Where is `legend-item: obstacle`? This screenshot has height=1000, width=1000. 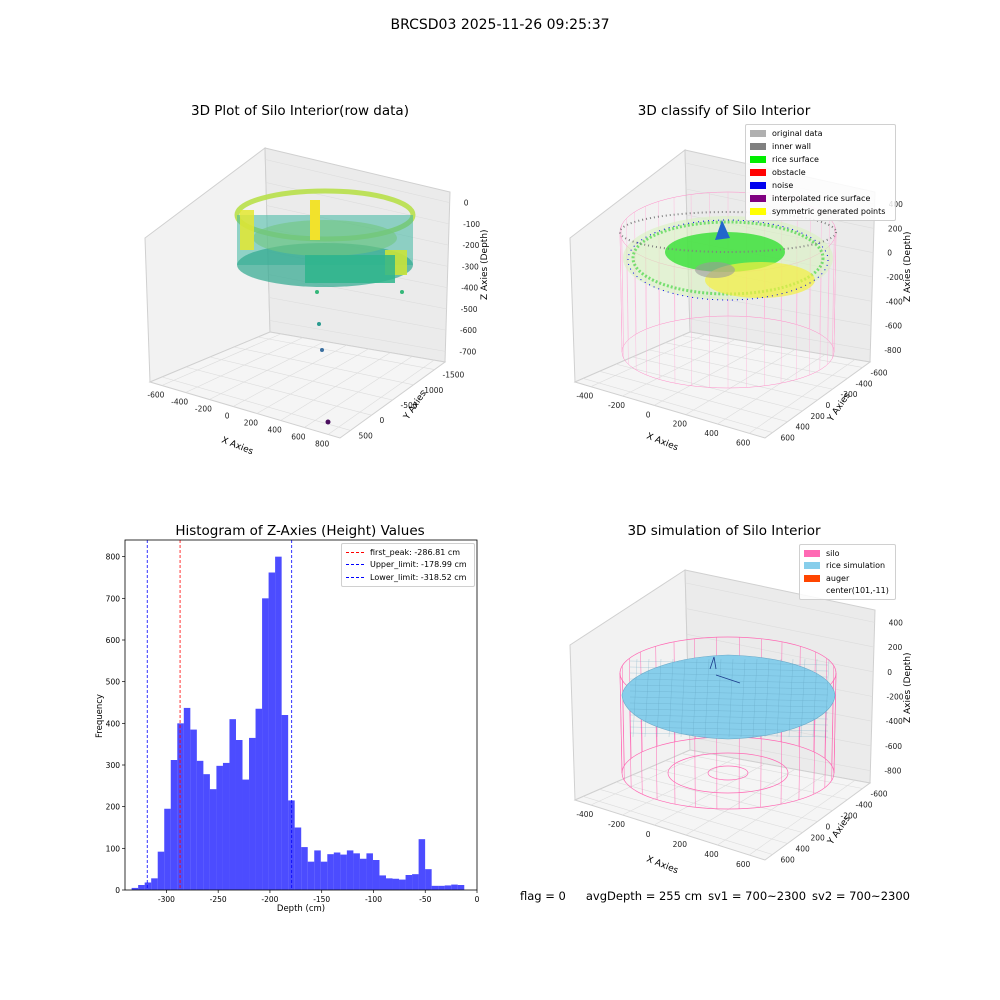
legend-item: obstacle is located at coordinates (820, 172).